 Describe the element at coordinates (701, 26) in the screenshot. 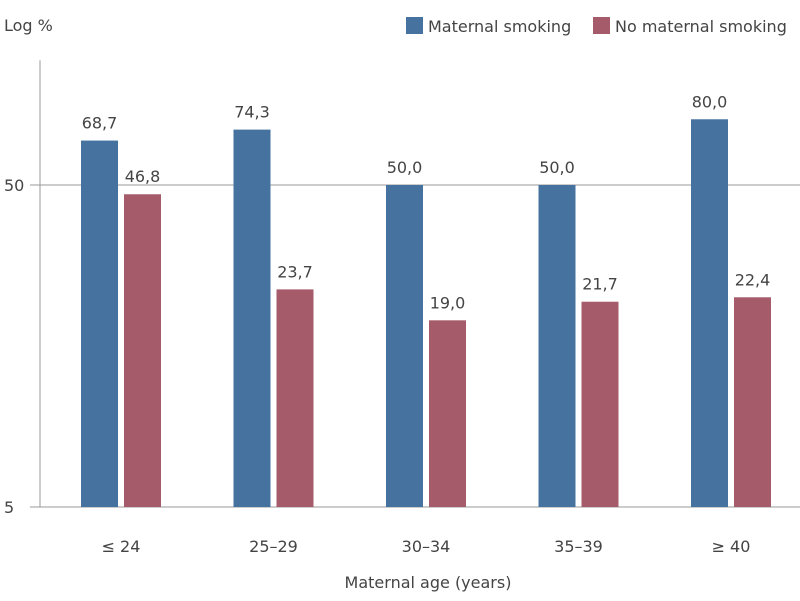

I see `legend-label-no-maternal-smoking: No maternal smoking` at that location.